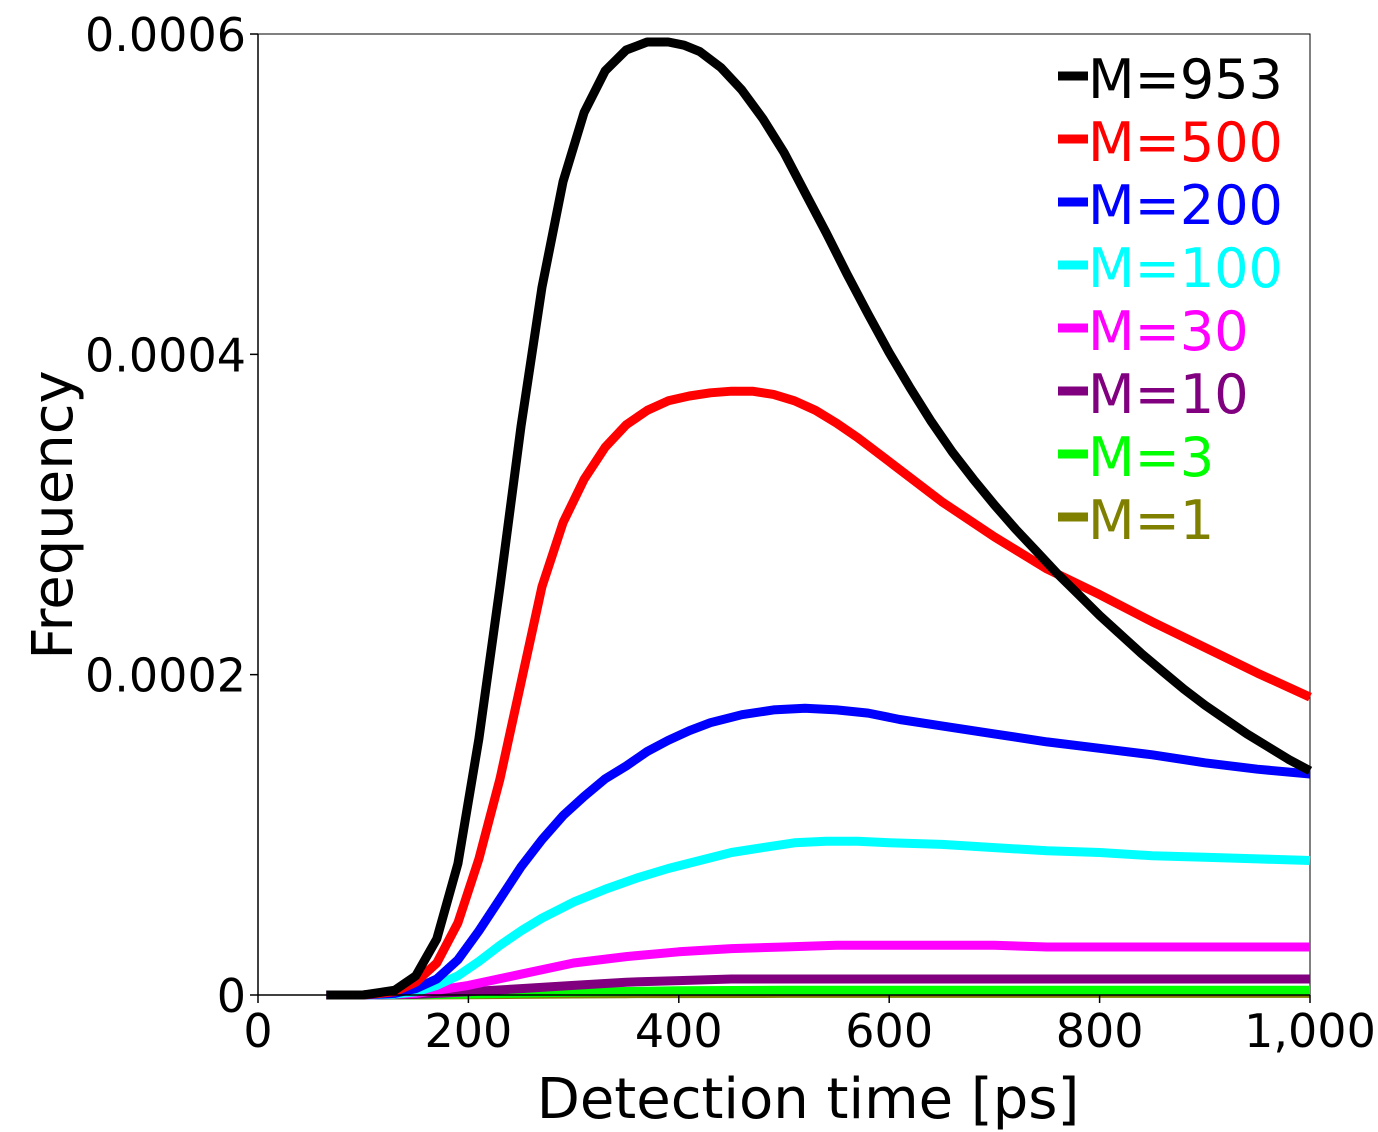  I want to click on x-tick-label: 800, so click(1100, 1031).